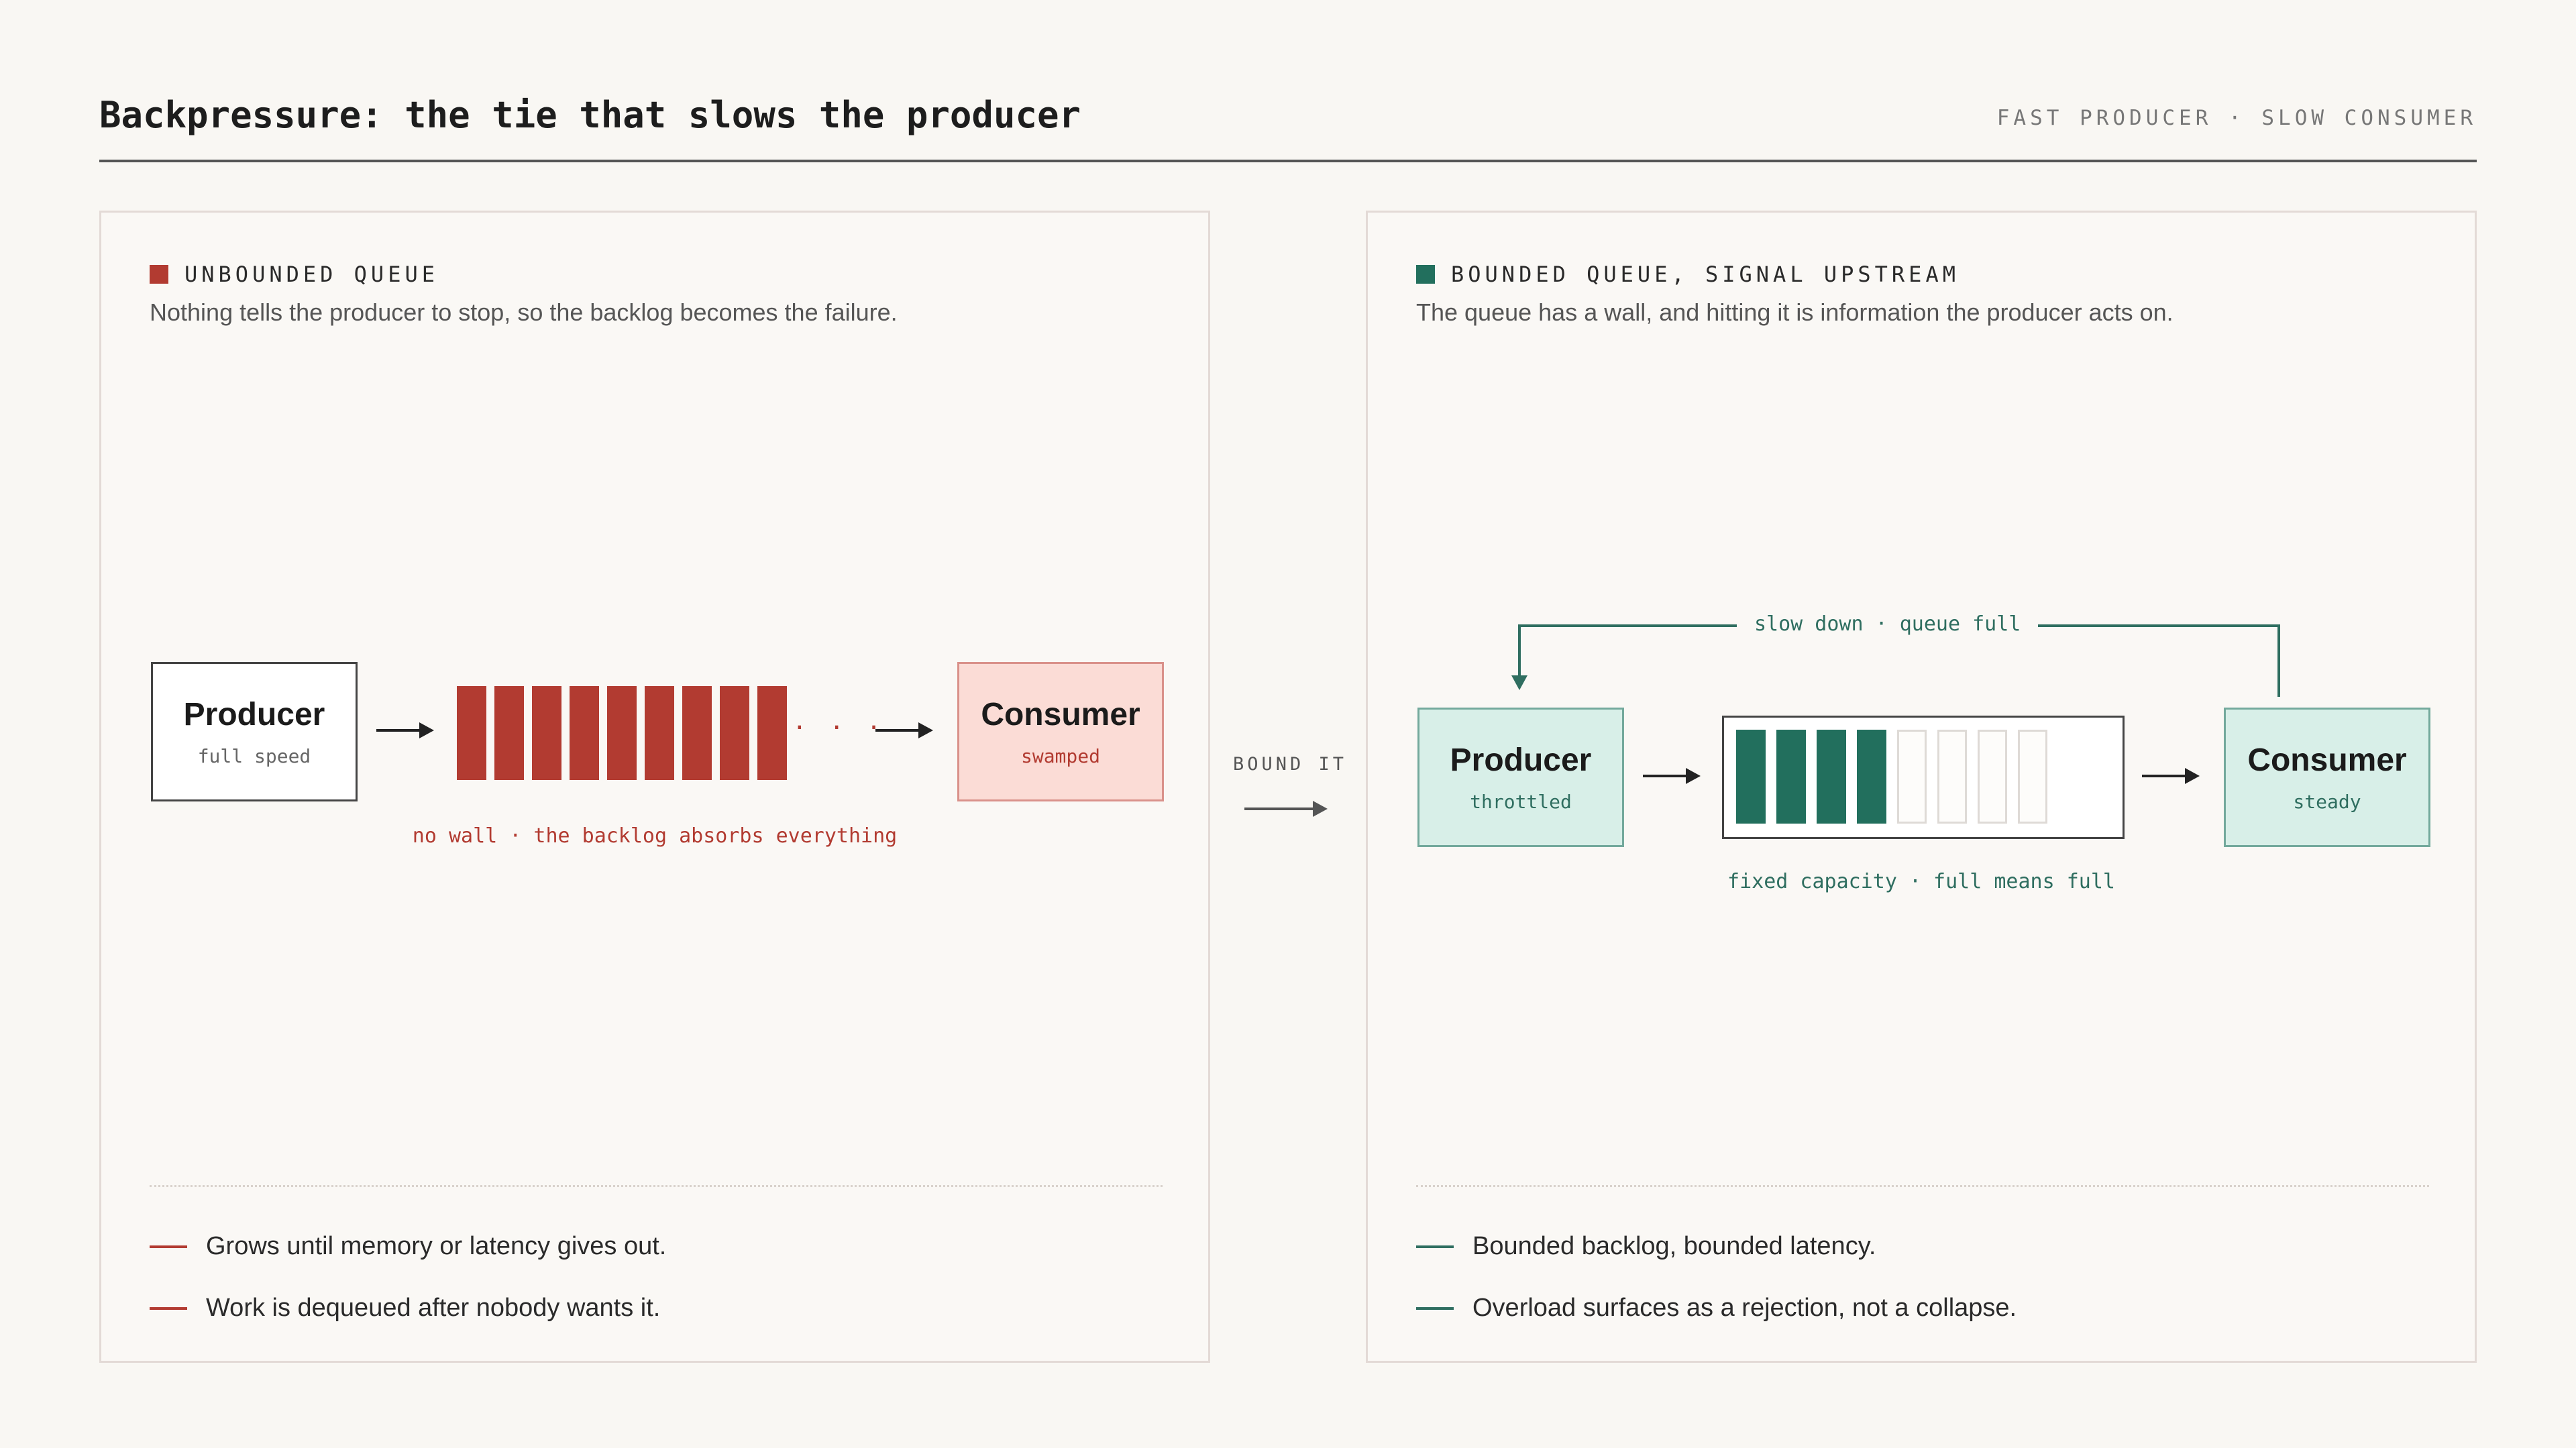 This screenshot has height=1448, width=2576. I want to click on left-bullet-2-text: Work is dequeued after nobody wants it., so click(433, 1308).